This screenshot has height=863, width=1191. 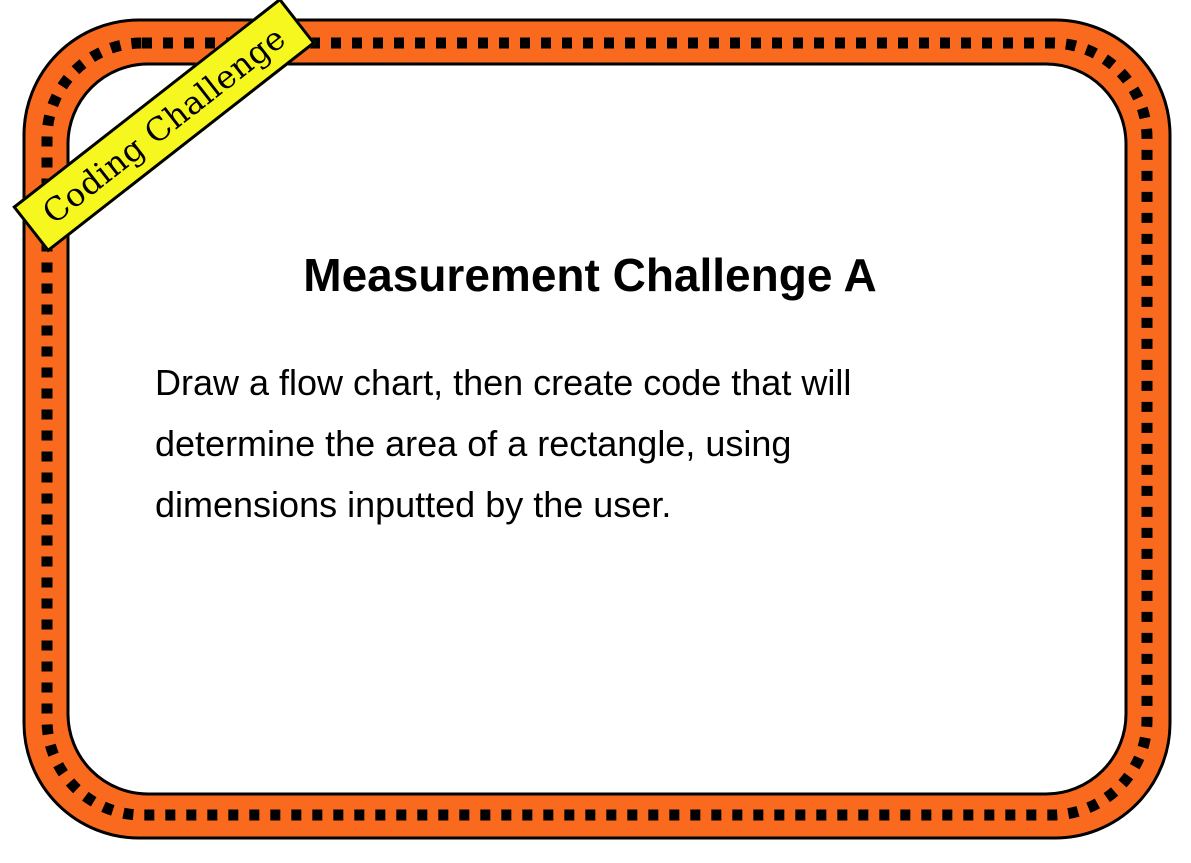 What do you see at coordinates (413, 504) in the screenshot?
I see `instruction-line: dimensions inputted by the user.` at bounding box center [413, 504].